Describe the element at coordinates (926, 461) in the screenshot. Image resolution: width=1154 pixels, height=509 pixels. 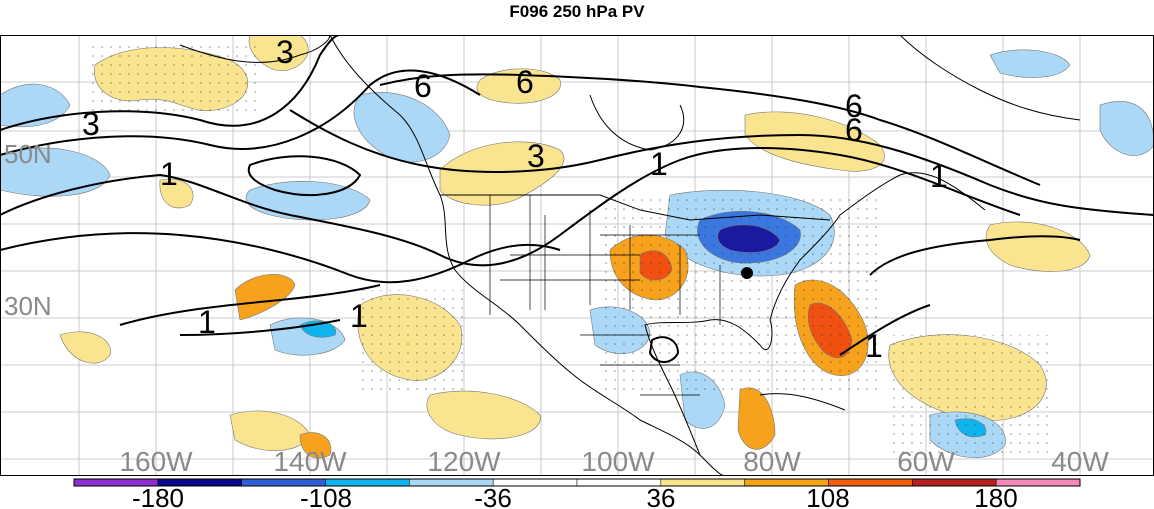
I see `lon-label: 60W` at that location.